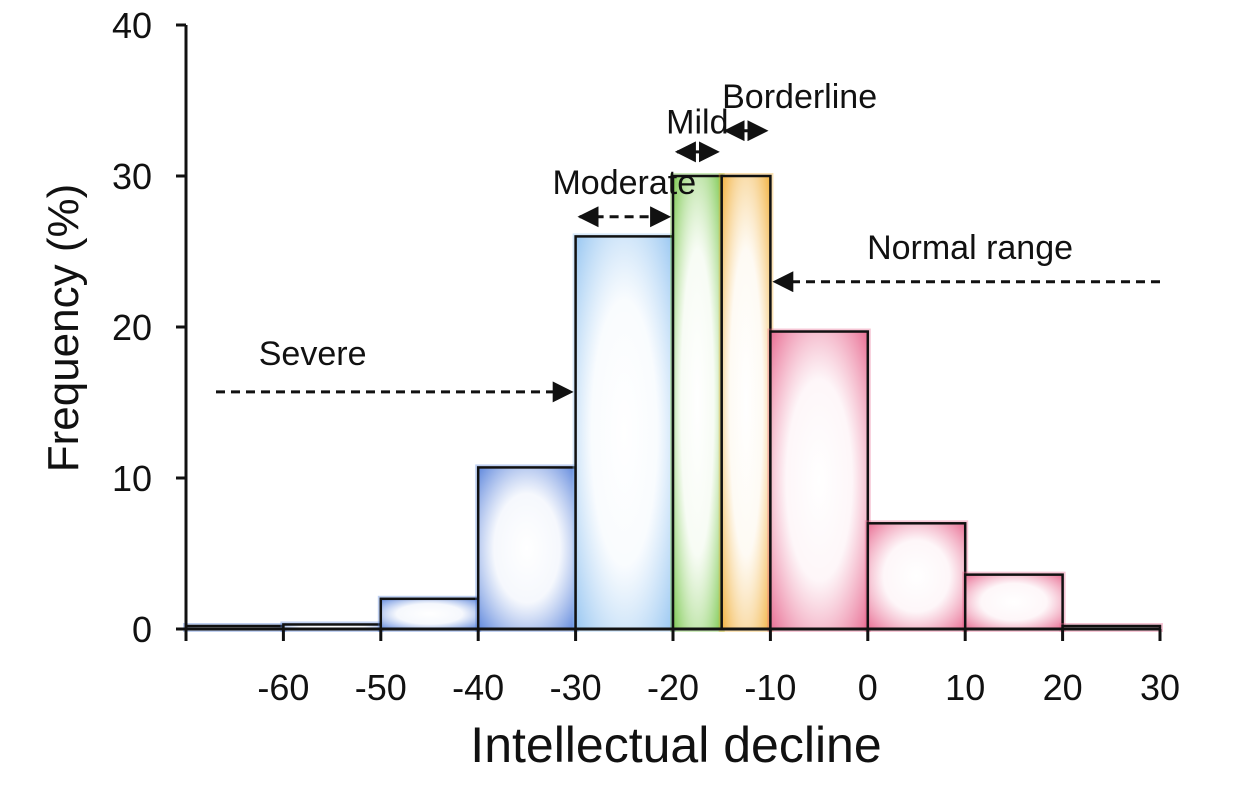 The image size is (1238, 790). Describe the element at coordinates (381, 687) in the screenshot. I see `x-tick-label: -50` at that location.